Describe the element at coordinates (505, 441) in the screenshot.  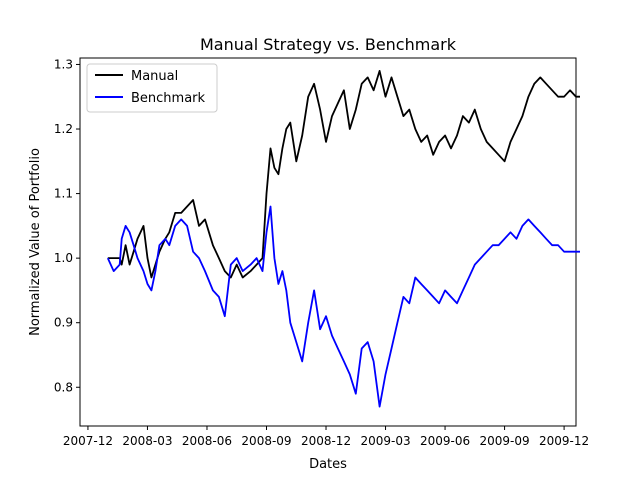
I see `x-tick-label: 2009-09` at that location.